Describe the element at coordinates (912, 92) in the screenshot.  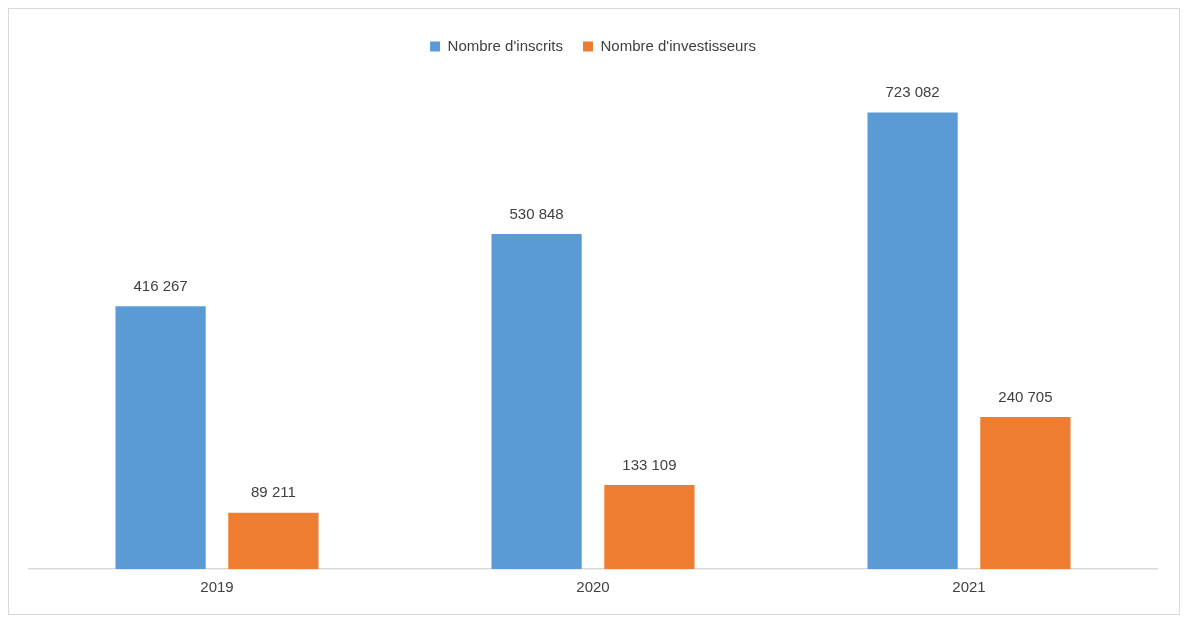
I see `data-label: 723 082` at that location.